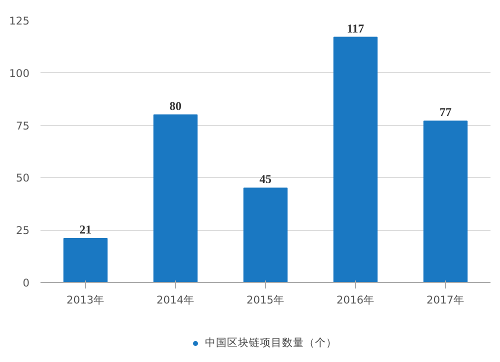 This screenshot has width=500, height=362. What do you see at coordinates (85, 300) in the screenshot?
I see `x-tick-label: 2013年` at bounding box center [85, 300].